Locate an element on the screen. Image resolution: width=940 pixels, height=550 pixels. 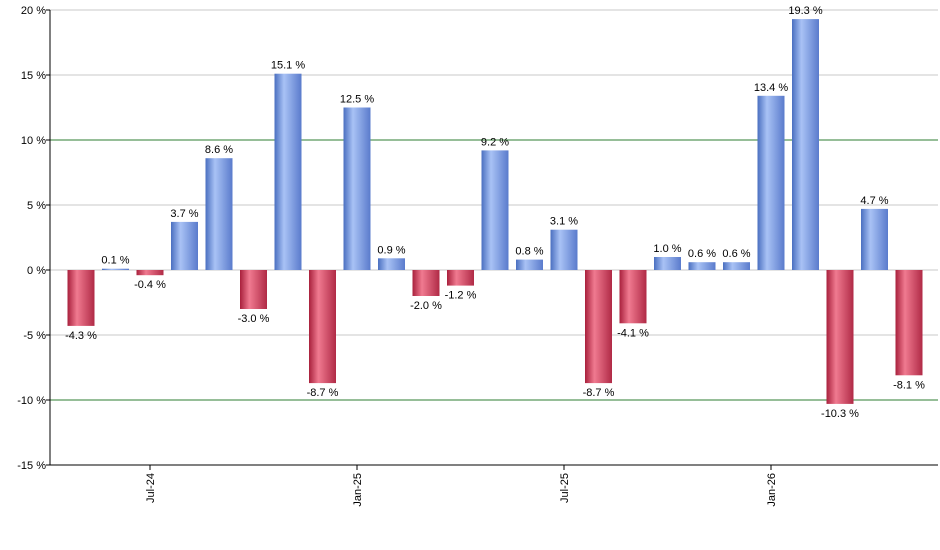
bar-value-label: 15.1 % is located at coordinates (288, 66).